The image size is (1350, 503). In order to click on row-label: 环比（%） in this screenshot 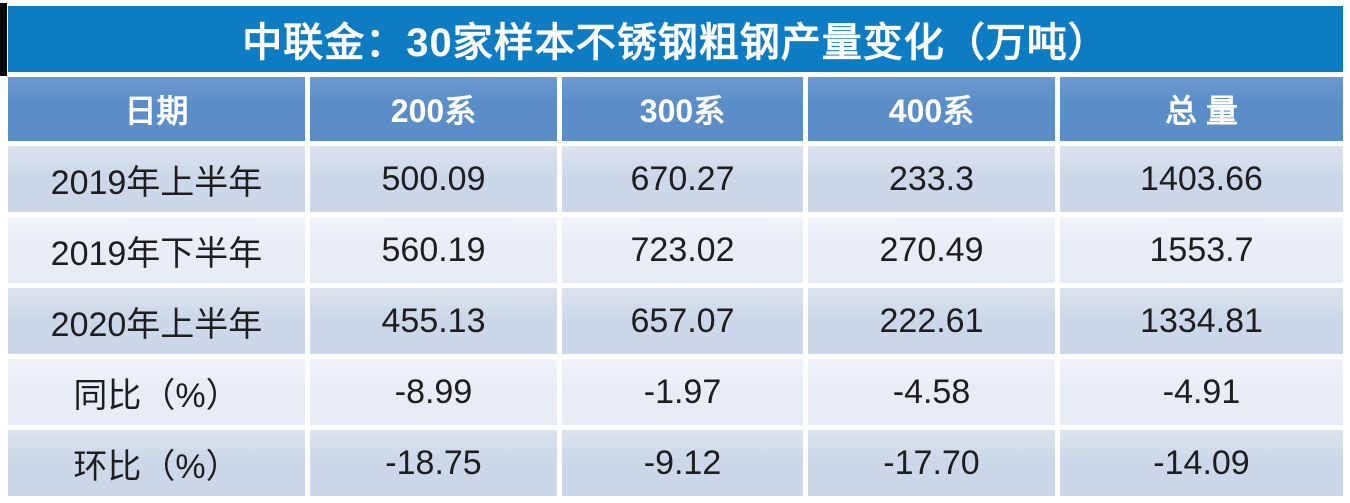, I will do `click(156, 463)`.